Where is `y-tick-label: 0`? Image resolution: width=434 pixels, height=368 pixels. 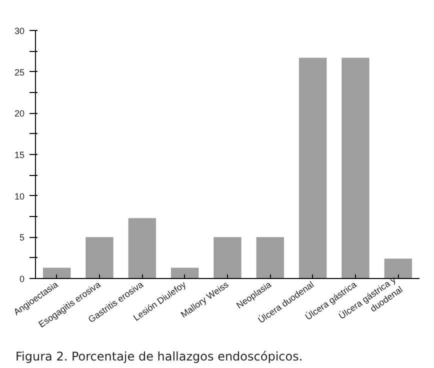
y-tick-label: 0 is located at coordinates (22, 279).